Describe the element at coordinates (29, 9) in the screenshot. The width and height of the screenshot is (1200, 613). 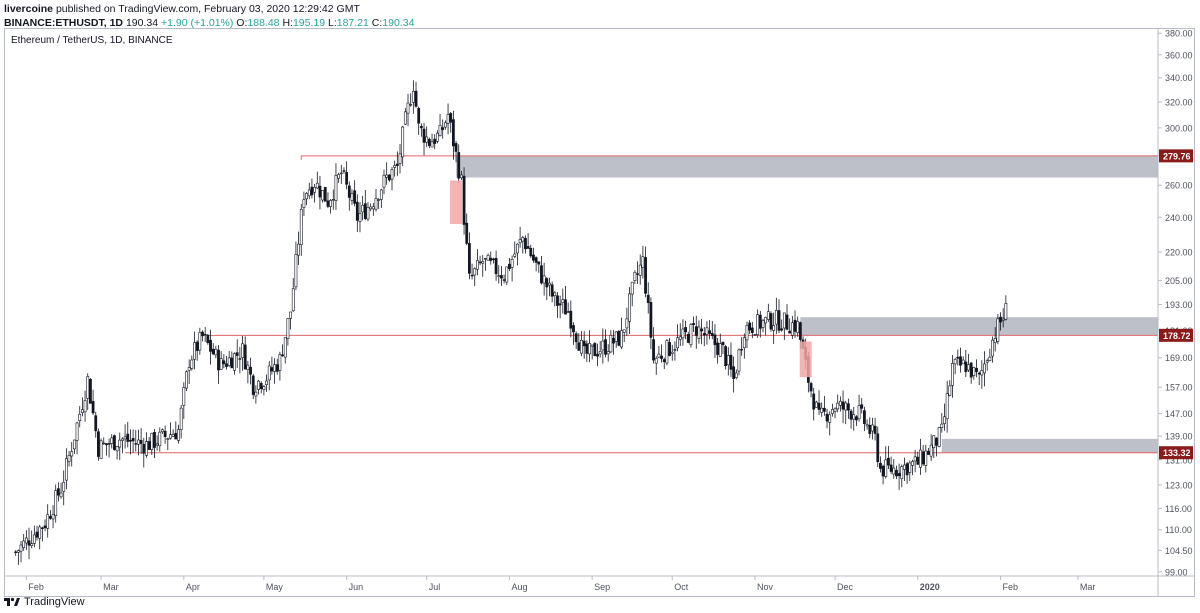
I see `author-name: livercoine` at that location.